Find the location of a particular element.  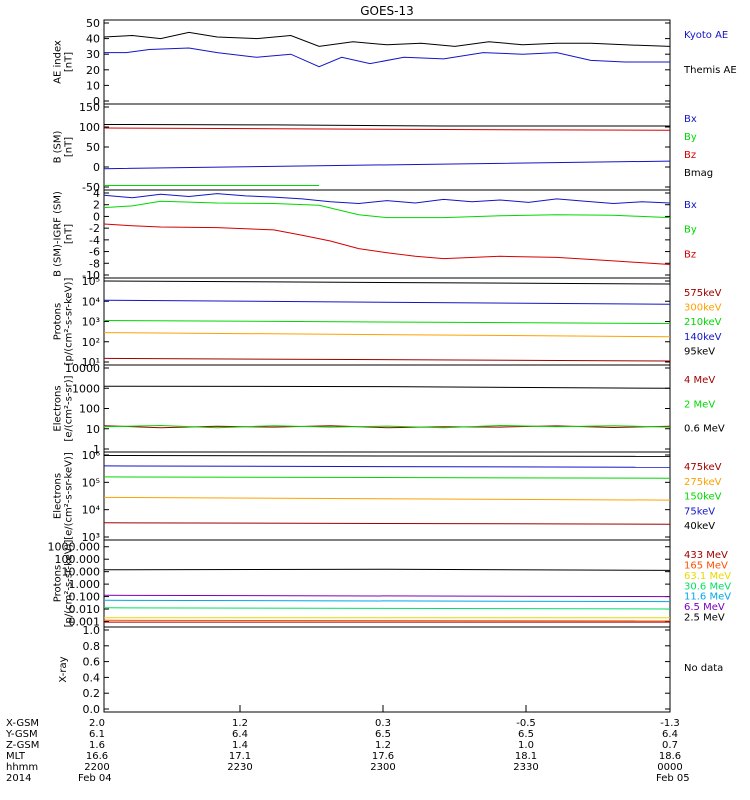

y-tick-label: -50 is located at coordinates (91, 187).